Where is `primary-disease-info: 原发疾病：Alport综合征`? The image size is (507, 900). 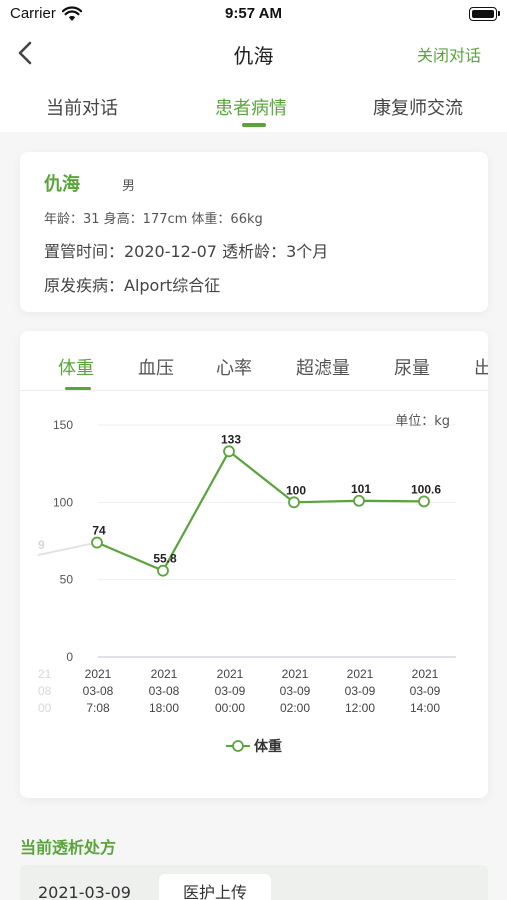 primary-disease-info: 原发疾病：Alport综合征 is located at coordinates (132, 285).